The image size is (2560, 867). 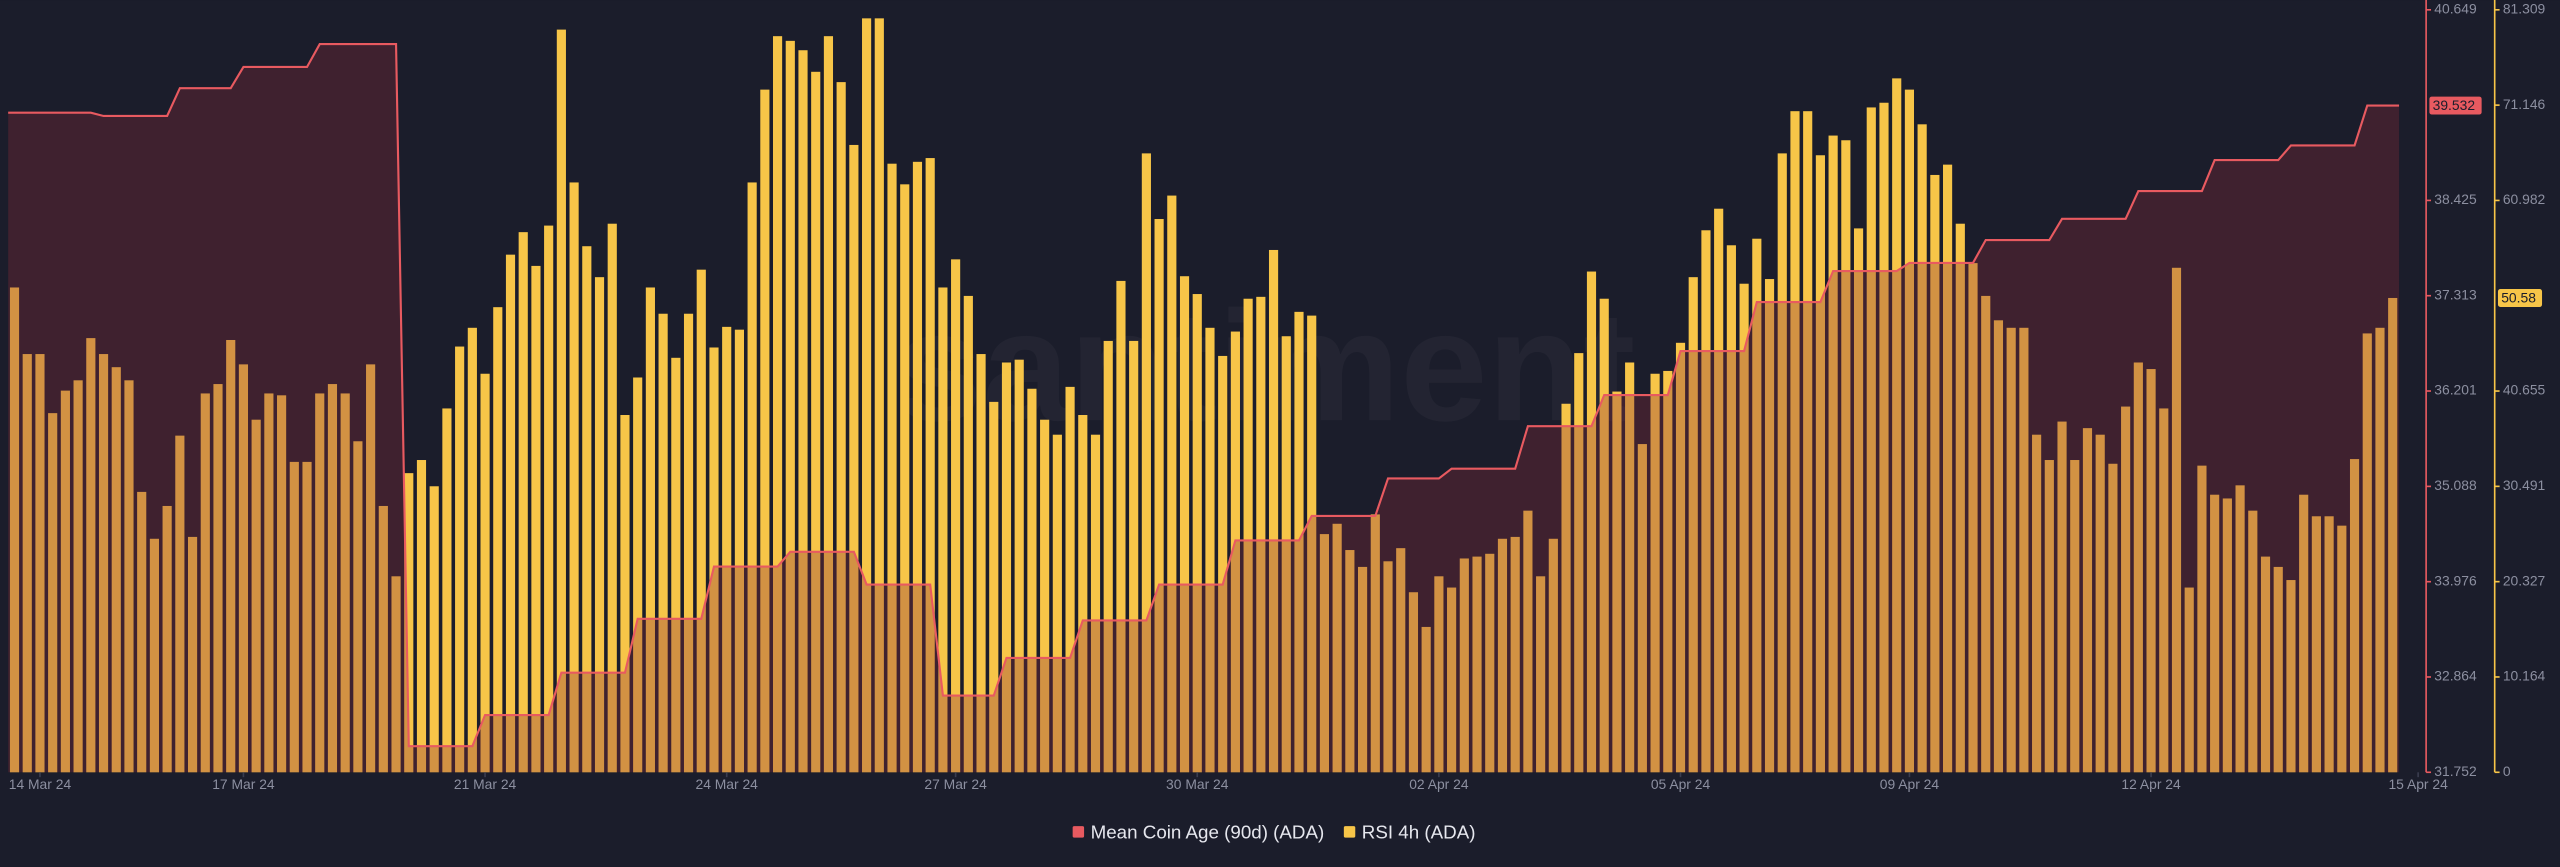 I want to click on x-tick-label: 15 Apr 24, so click(x=2418, y=784).